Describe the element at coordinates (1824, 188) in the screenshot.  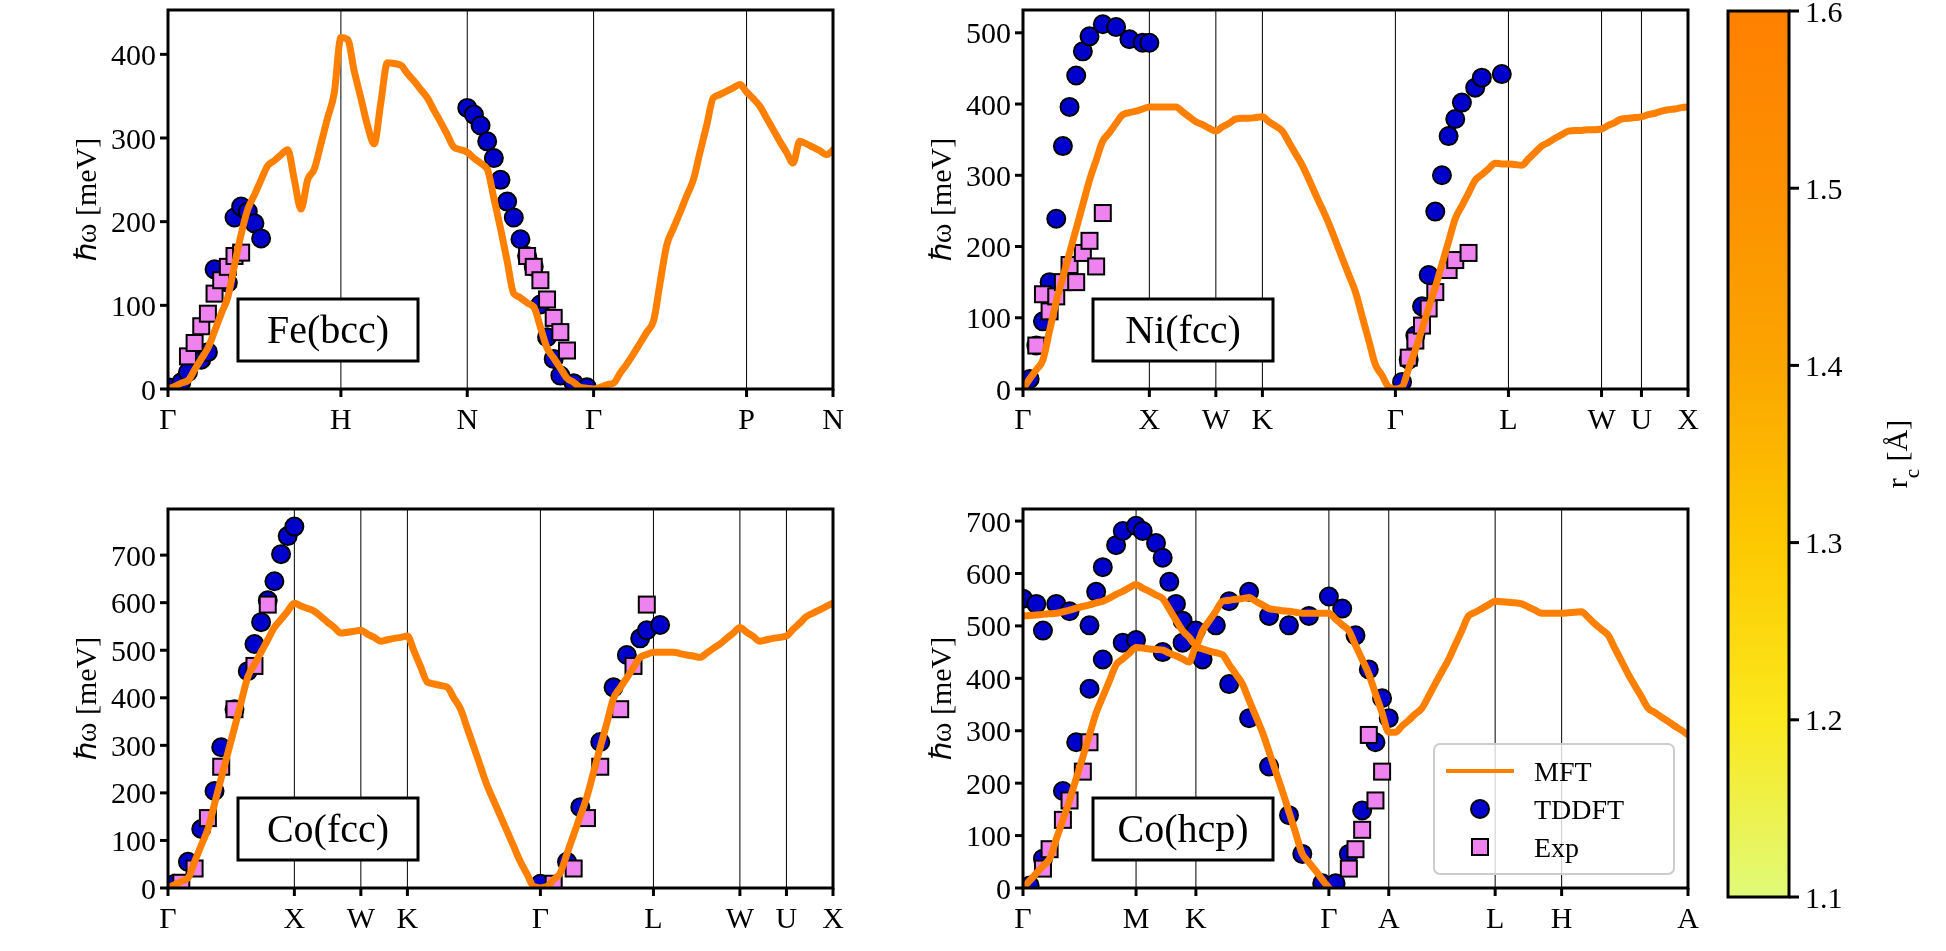
I see `color-bar-label: 1.5` at that location.